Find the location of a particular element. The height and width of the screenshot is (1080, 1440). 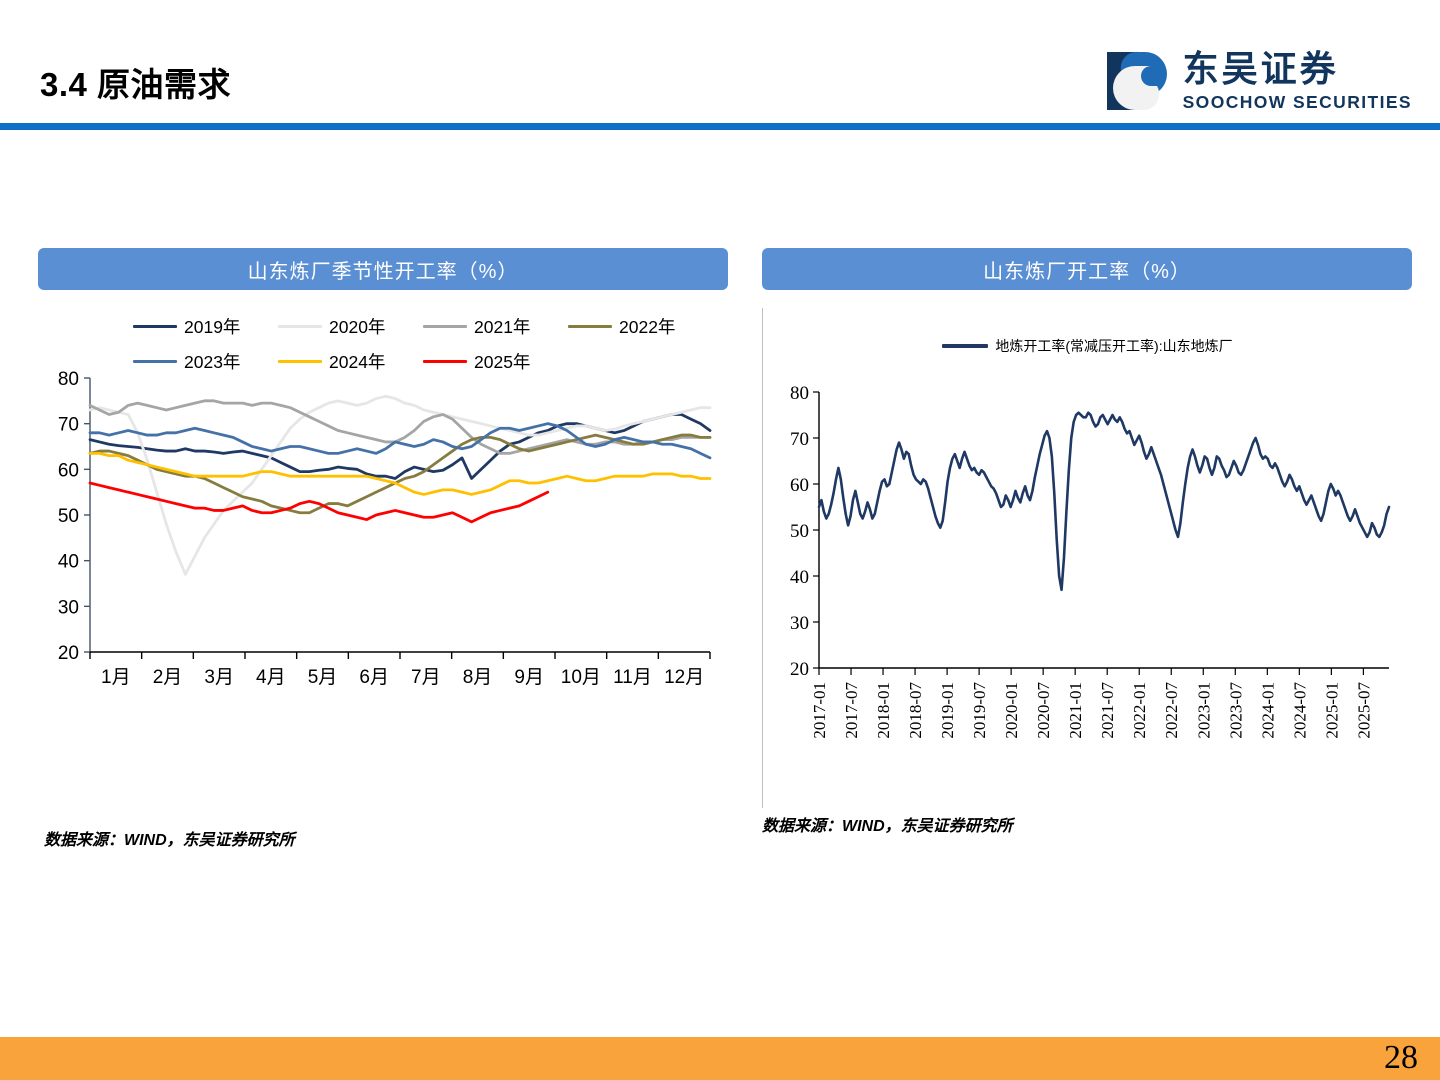

svg-text: 4月 is located at coordinates (271, 677).